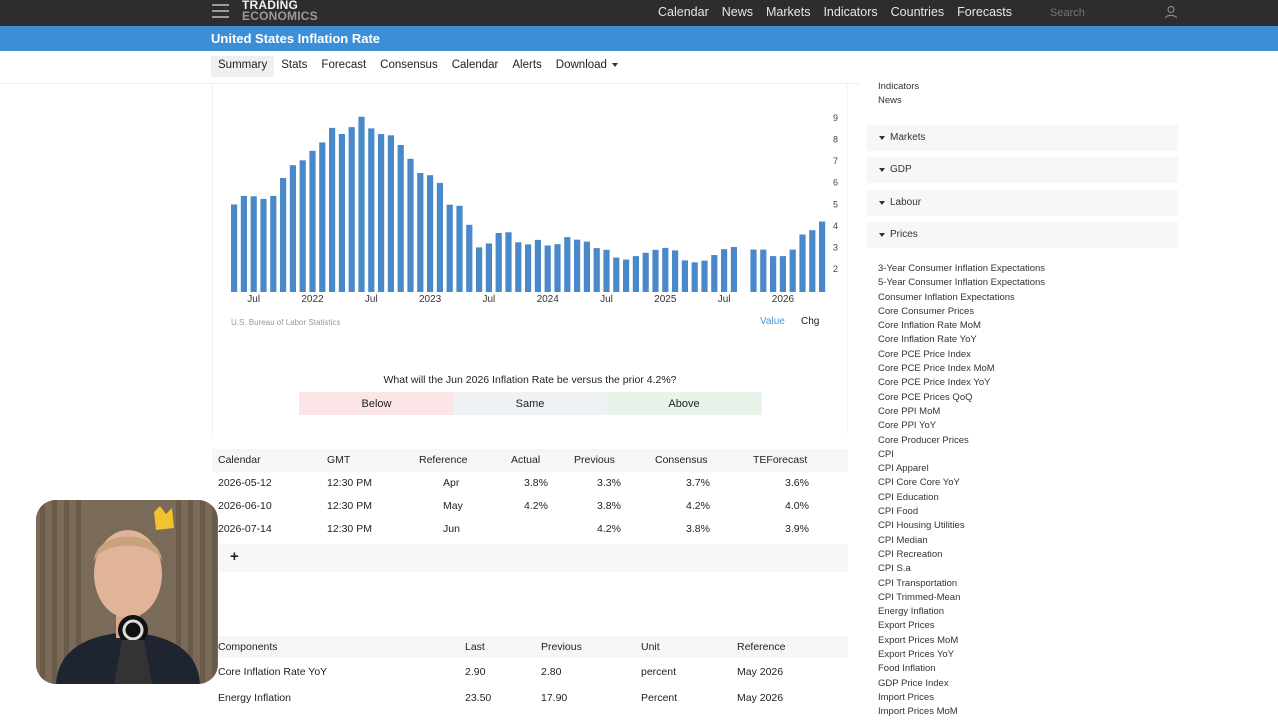 This screenshot has width=1278, height=720. Describe the element at coordinates (903, 540) in the screenshot. I see `sidebar-price-link: CPI Median` at that location.